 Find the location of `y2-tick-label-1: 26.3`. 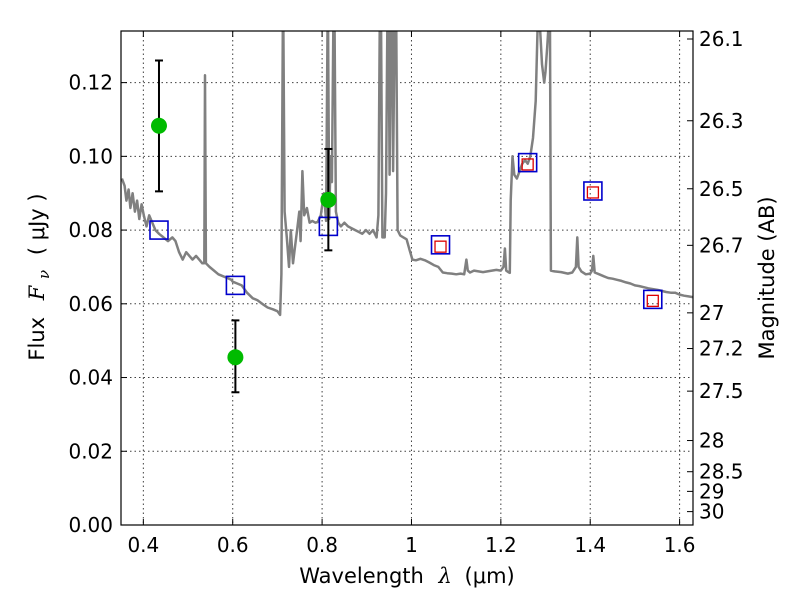

y2-tick-label-1: 26.3 is located at coordinates (721, 121).